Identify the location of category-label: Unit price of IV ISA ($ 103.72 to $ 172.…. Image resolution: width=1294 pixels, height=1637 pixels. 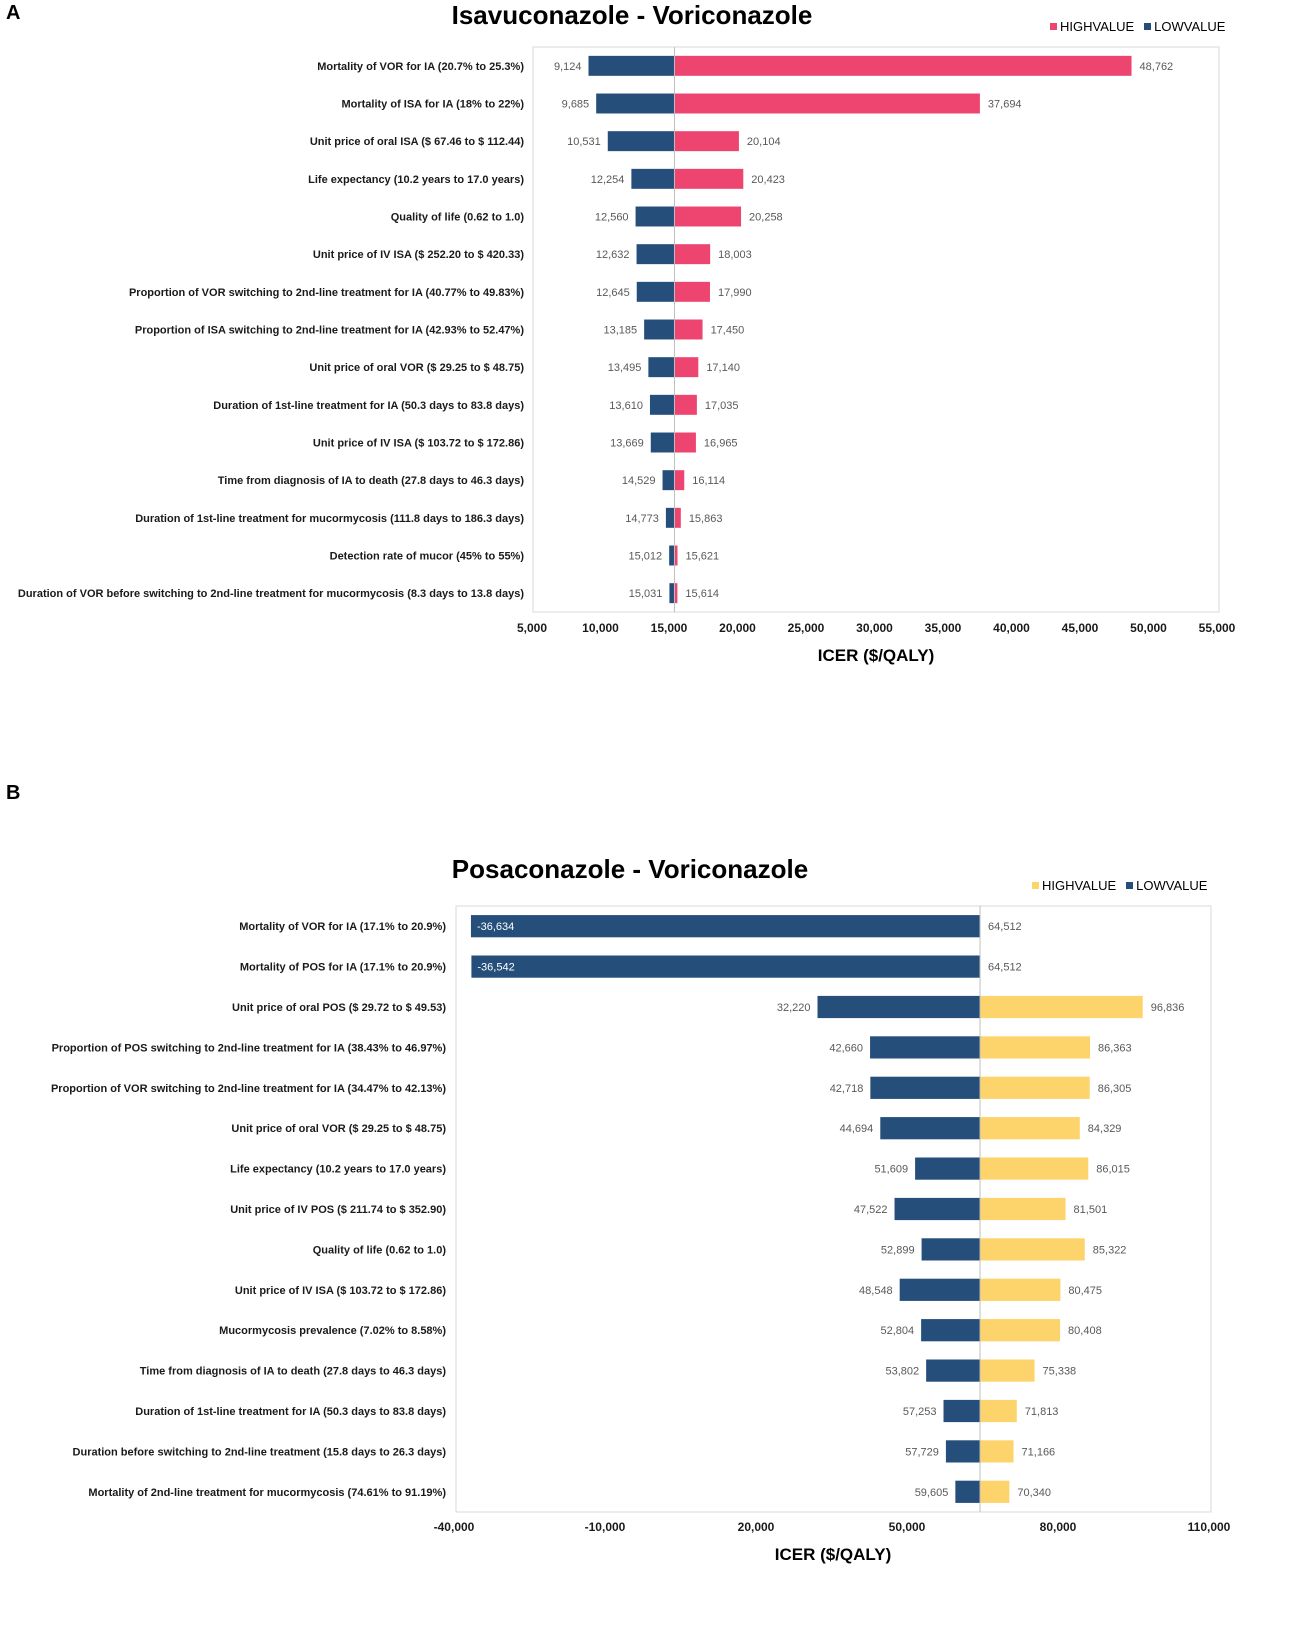
(340, 1291).